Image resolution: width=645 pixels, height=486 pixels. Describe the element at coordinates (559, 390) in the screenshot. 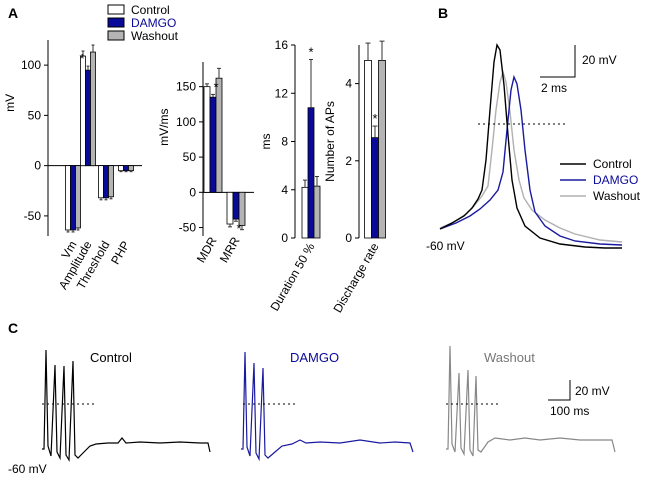

I see `scale-bar-c` at that location.